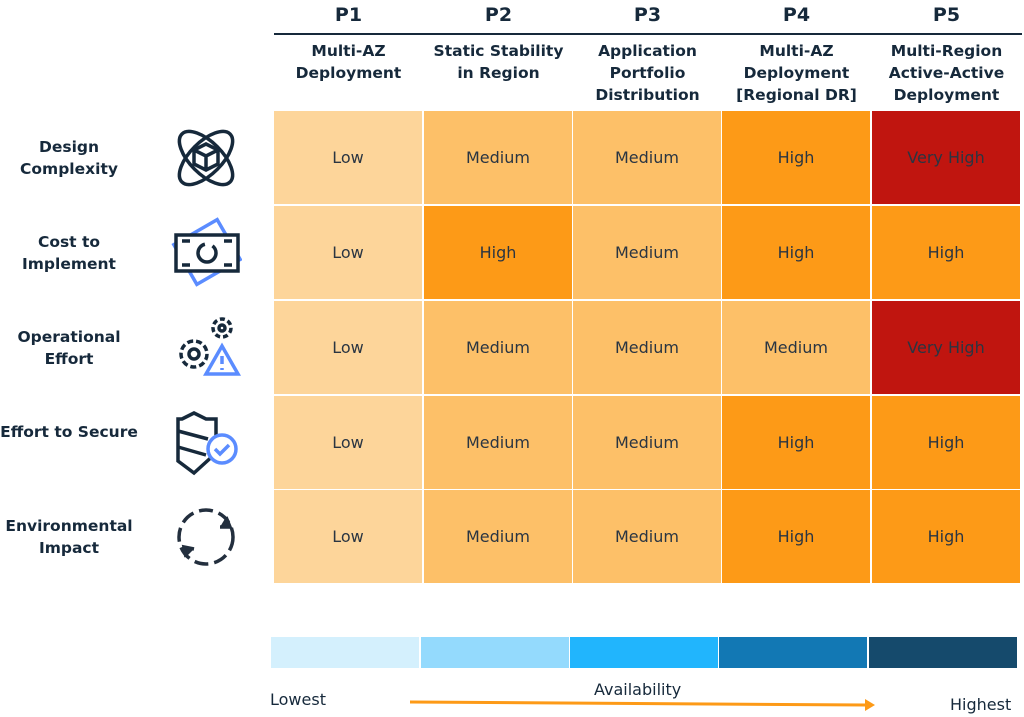  I want to click on availability-arrow, so click(644, 706).